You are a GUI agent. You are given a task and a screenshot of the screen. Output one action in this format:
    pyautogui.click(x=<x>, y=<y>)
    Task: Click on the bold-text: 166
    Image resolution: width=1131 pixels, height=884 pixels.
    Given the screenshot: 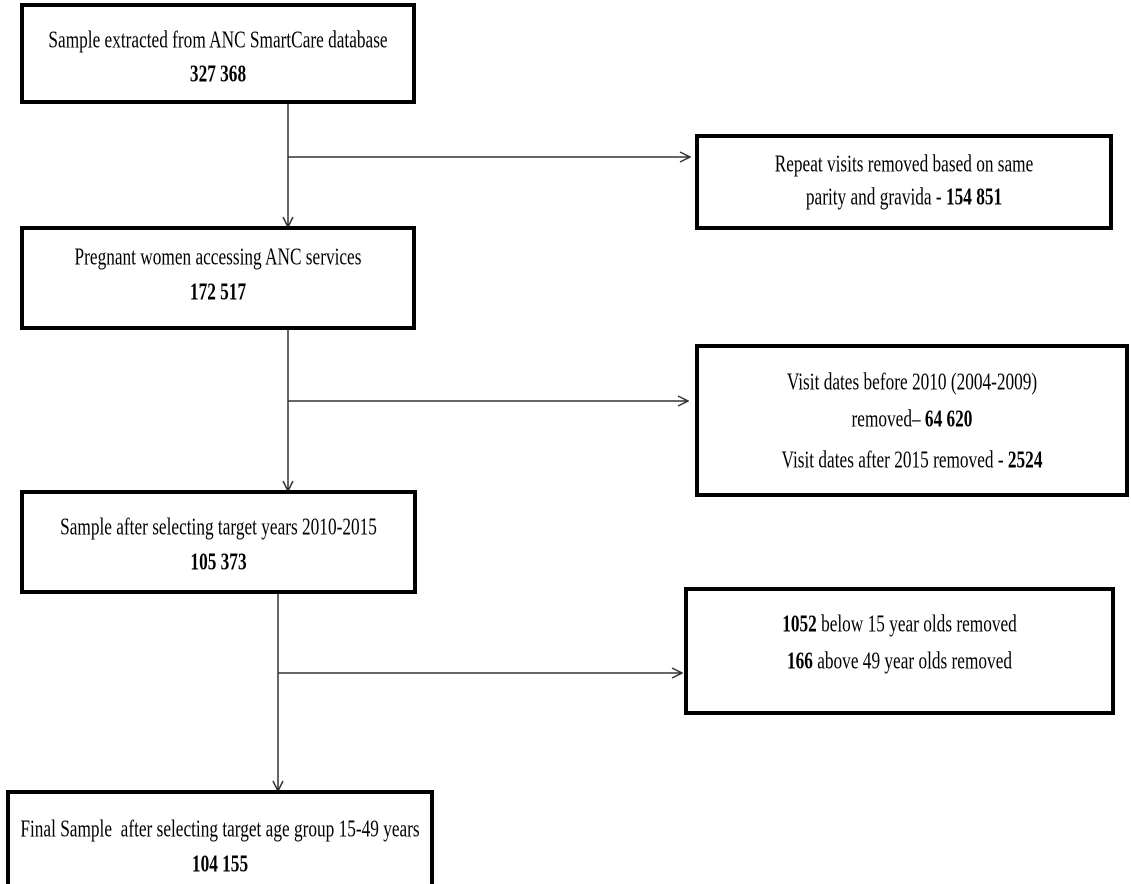 What is the action you would take?
    pyautogui.click(x=800, y=661)
    